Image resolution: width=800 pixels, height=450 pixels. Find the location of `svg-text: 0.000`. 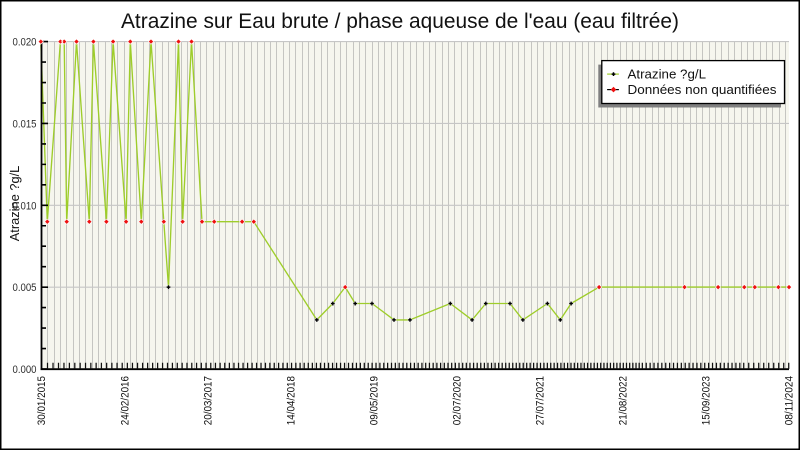

svg-text: 0.000 is located at coordinates (25, 370).